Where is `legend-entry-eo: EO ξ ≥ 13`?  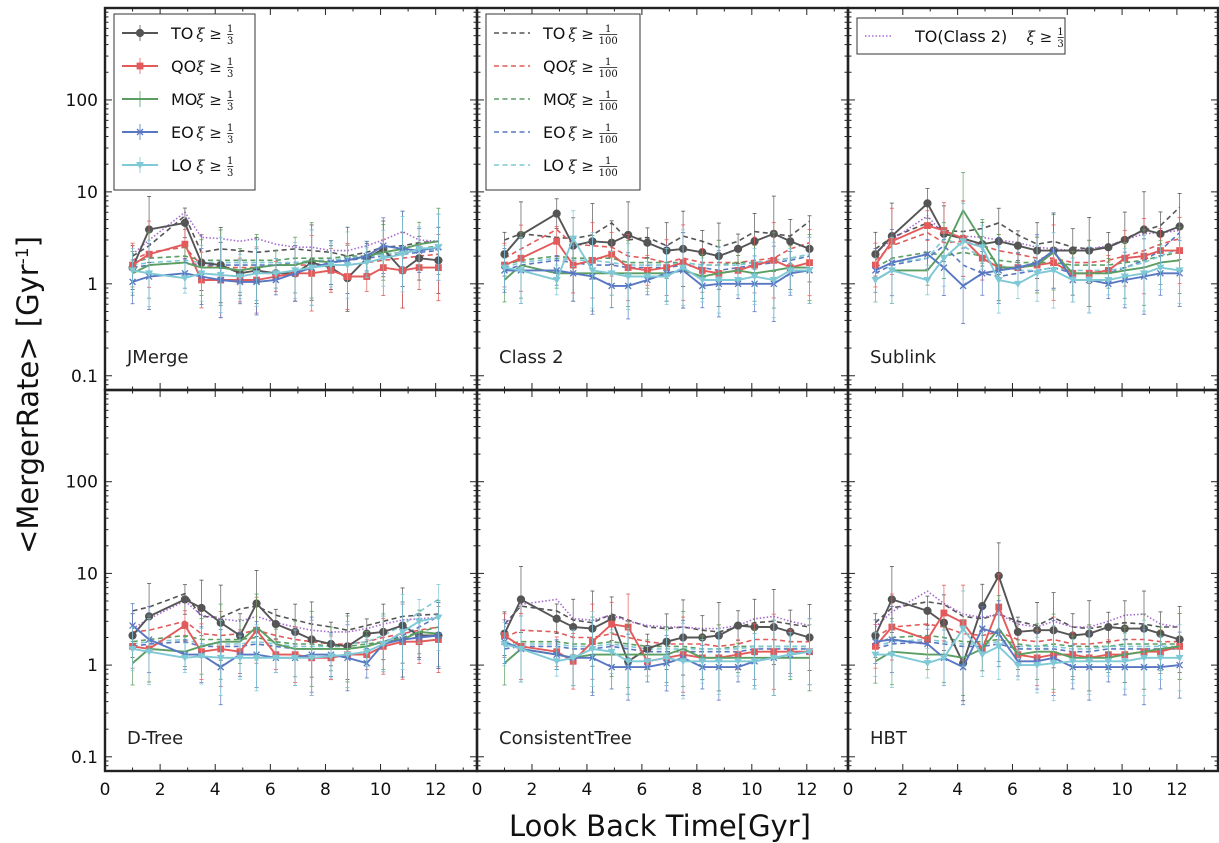 legend-entry-eo: EO ξ ≥ 13 is located at coordinates (177, 134).